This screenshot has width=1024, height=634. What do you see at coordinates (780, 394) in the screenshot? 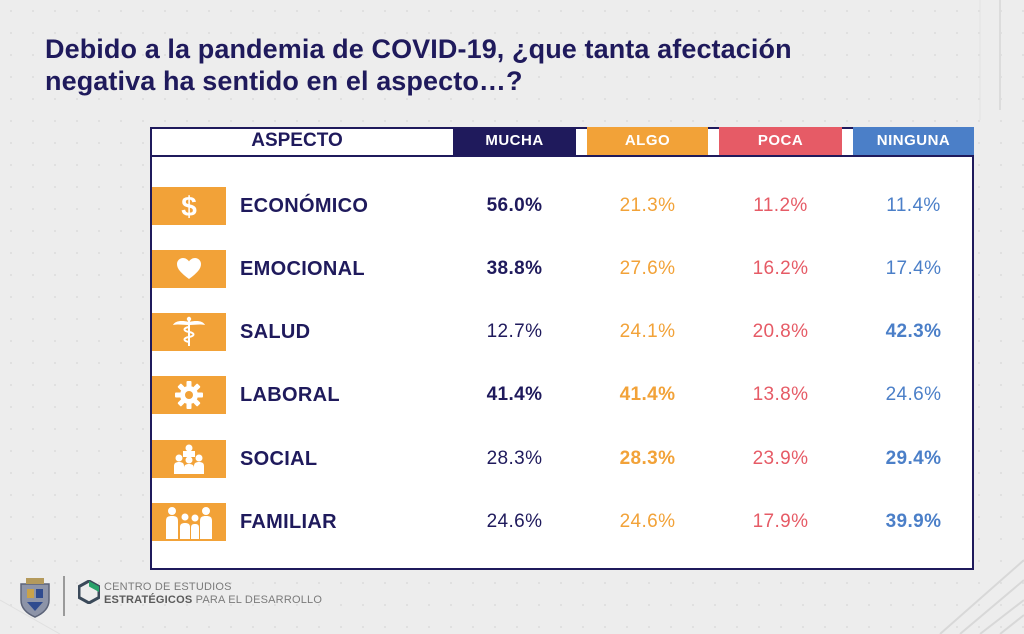
I see `value-poca: 13.8%` at bounding box center [780, 394].